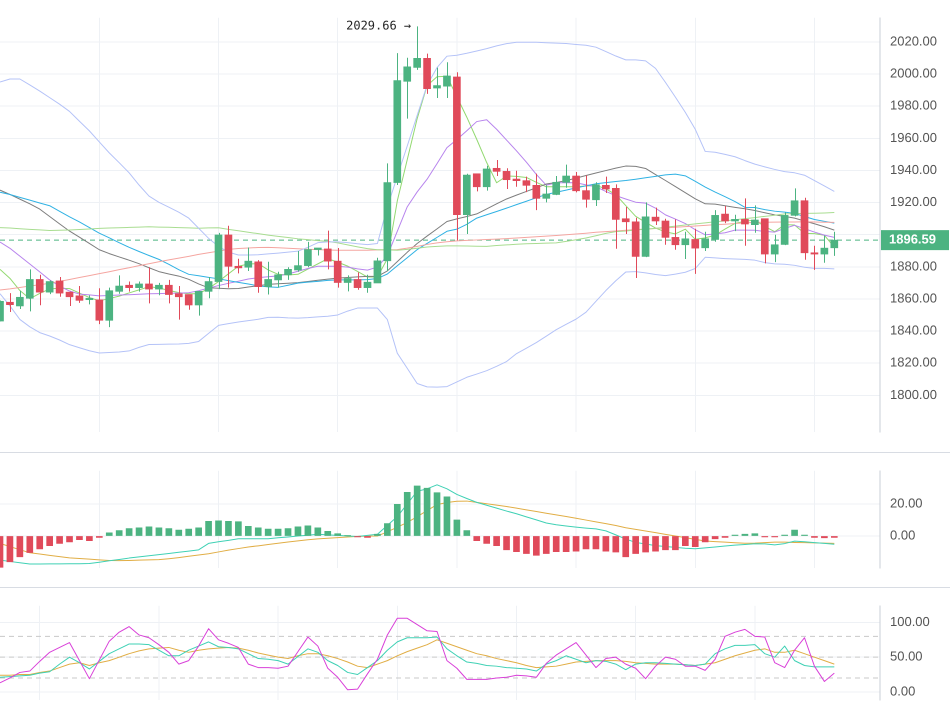  Describe the element at coordinates (912, 239) in the screenshot. I see `ref-line-label: 1896.59` at that location.